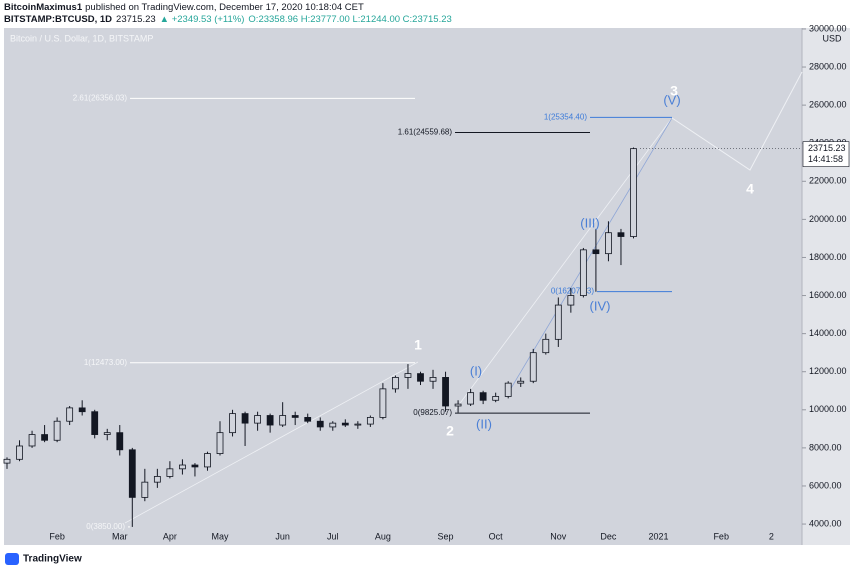  What do you see at coordinates (828, 181) in the screenshot?
I see `y-tick-label: 22000.00` at bounding box center [828, 181].